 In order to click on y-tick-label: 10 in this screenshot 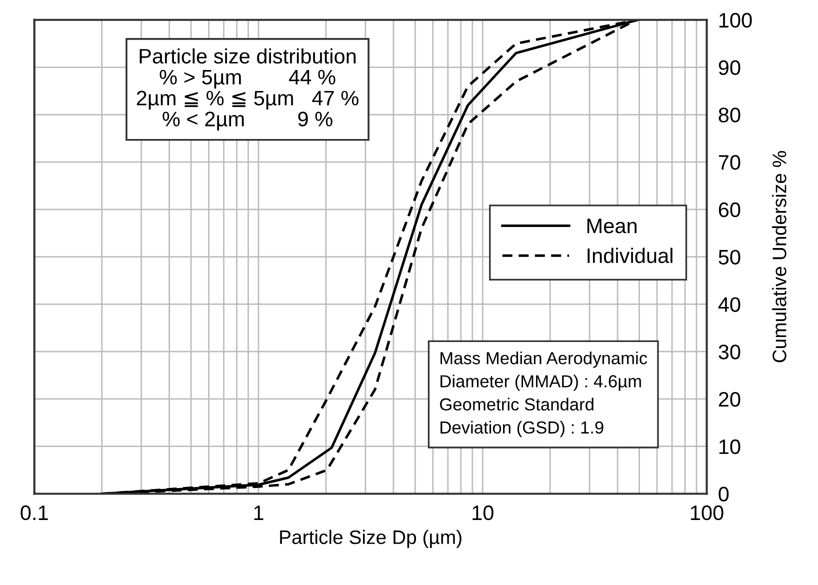, I will do `click(729, 446)`.